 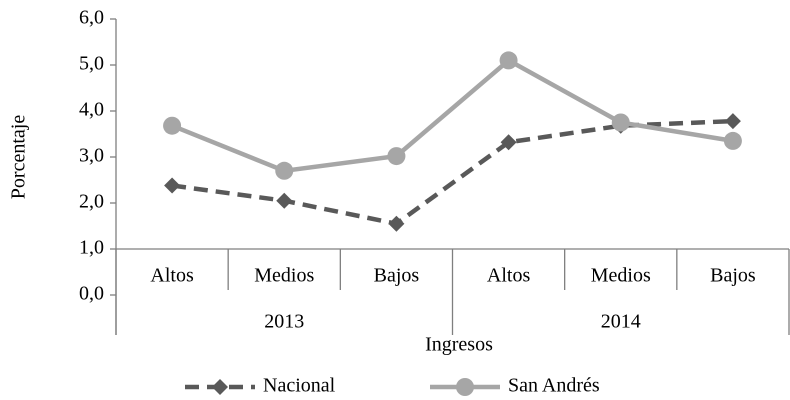 What do you see at coordinates (91, 110) in the screenshot?
I see `y-tick-label: 4,0` at bounding box center [91, 110].